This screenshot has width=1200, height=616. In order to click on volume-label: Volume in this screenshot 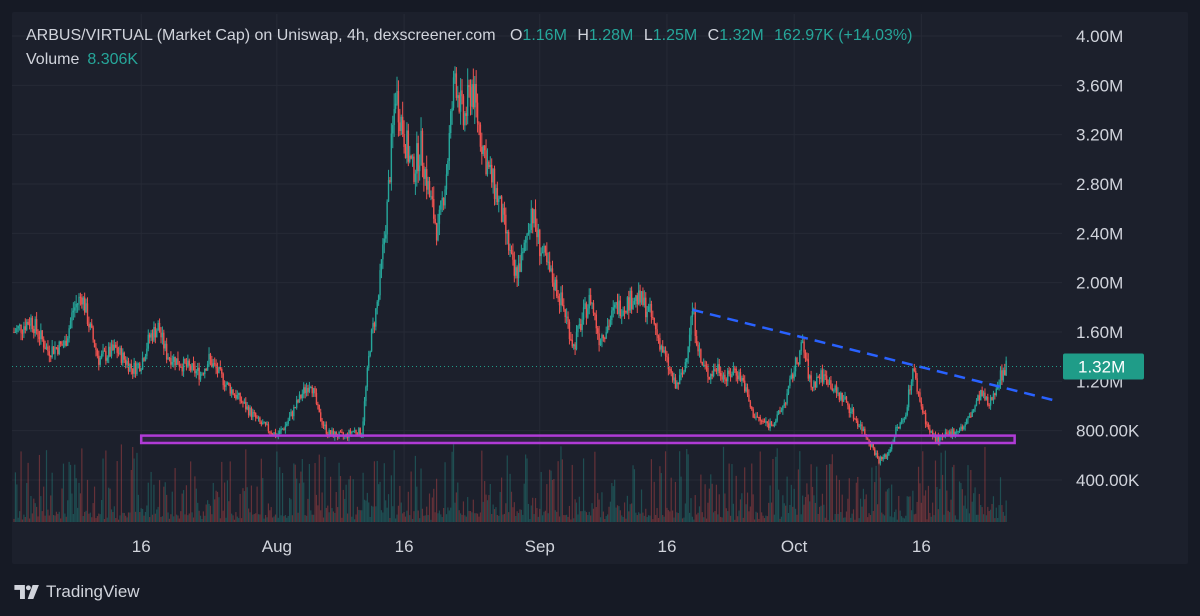, I will do `click(53, 59)`.